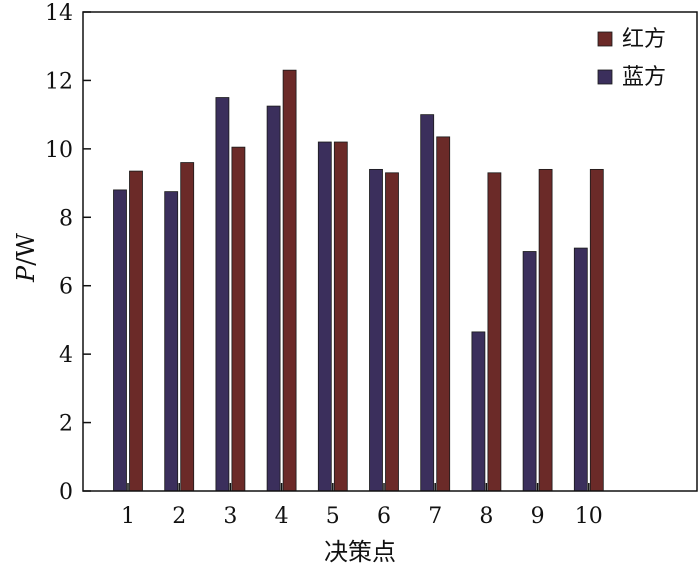  I want to click on y-axis-title-symbol: P, so click(26, 274).